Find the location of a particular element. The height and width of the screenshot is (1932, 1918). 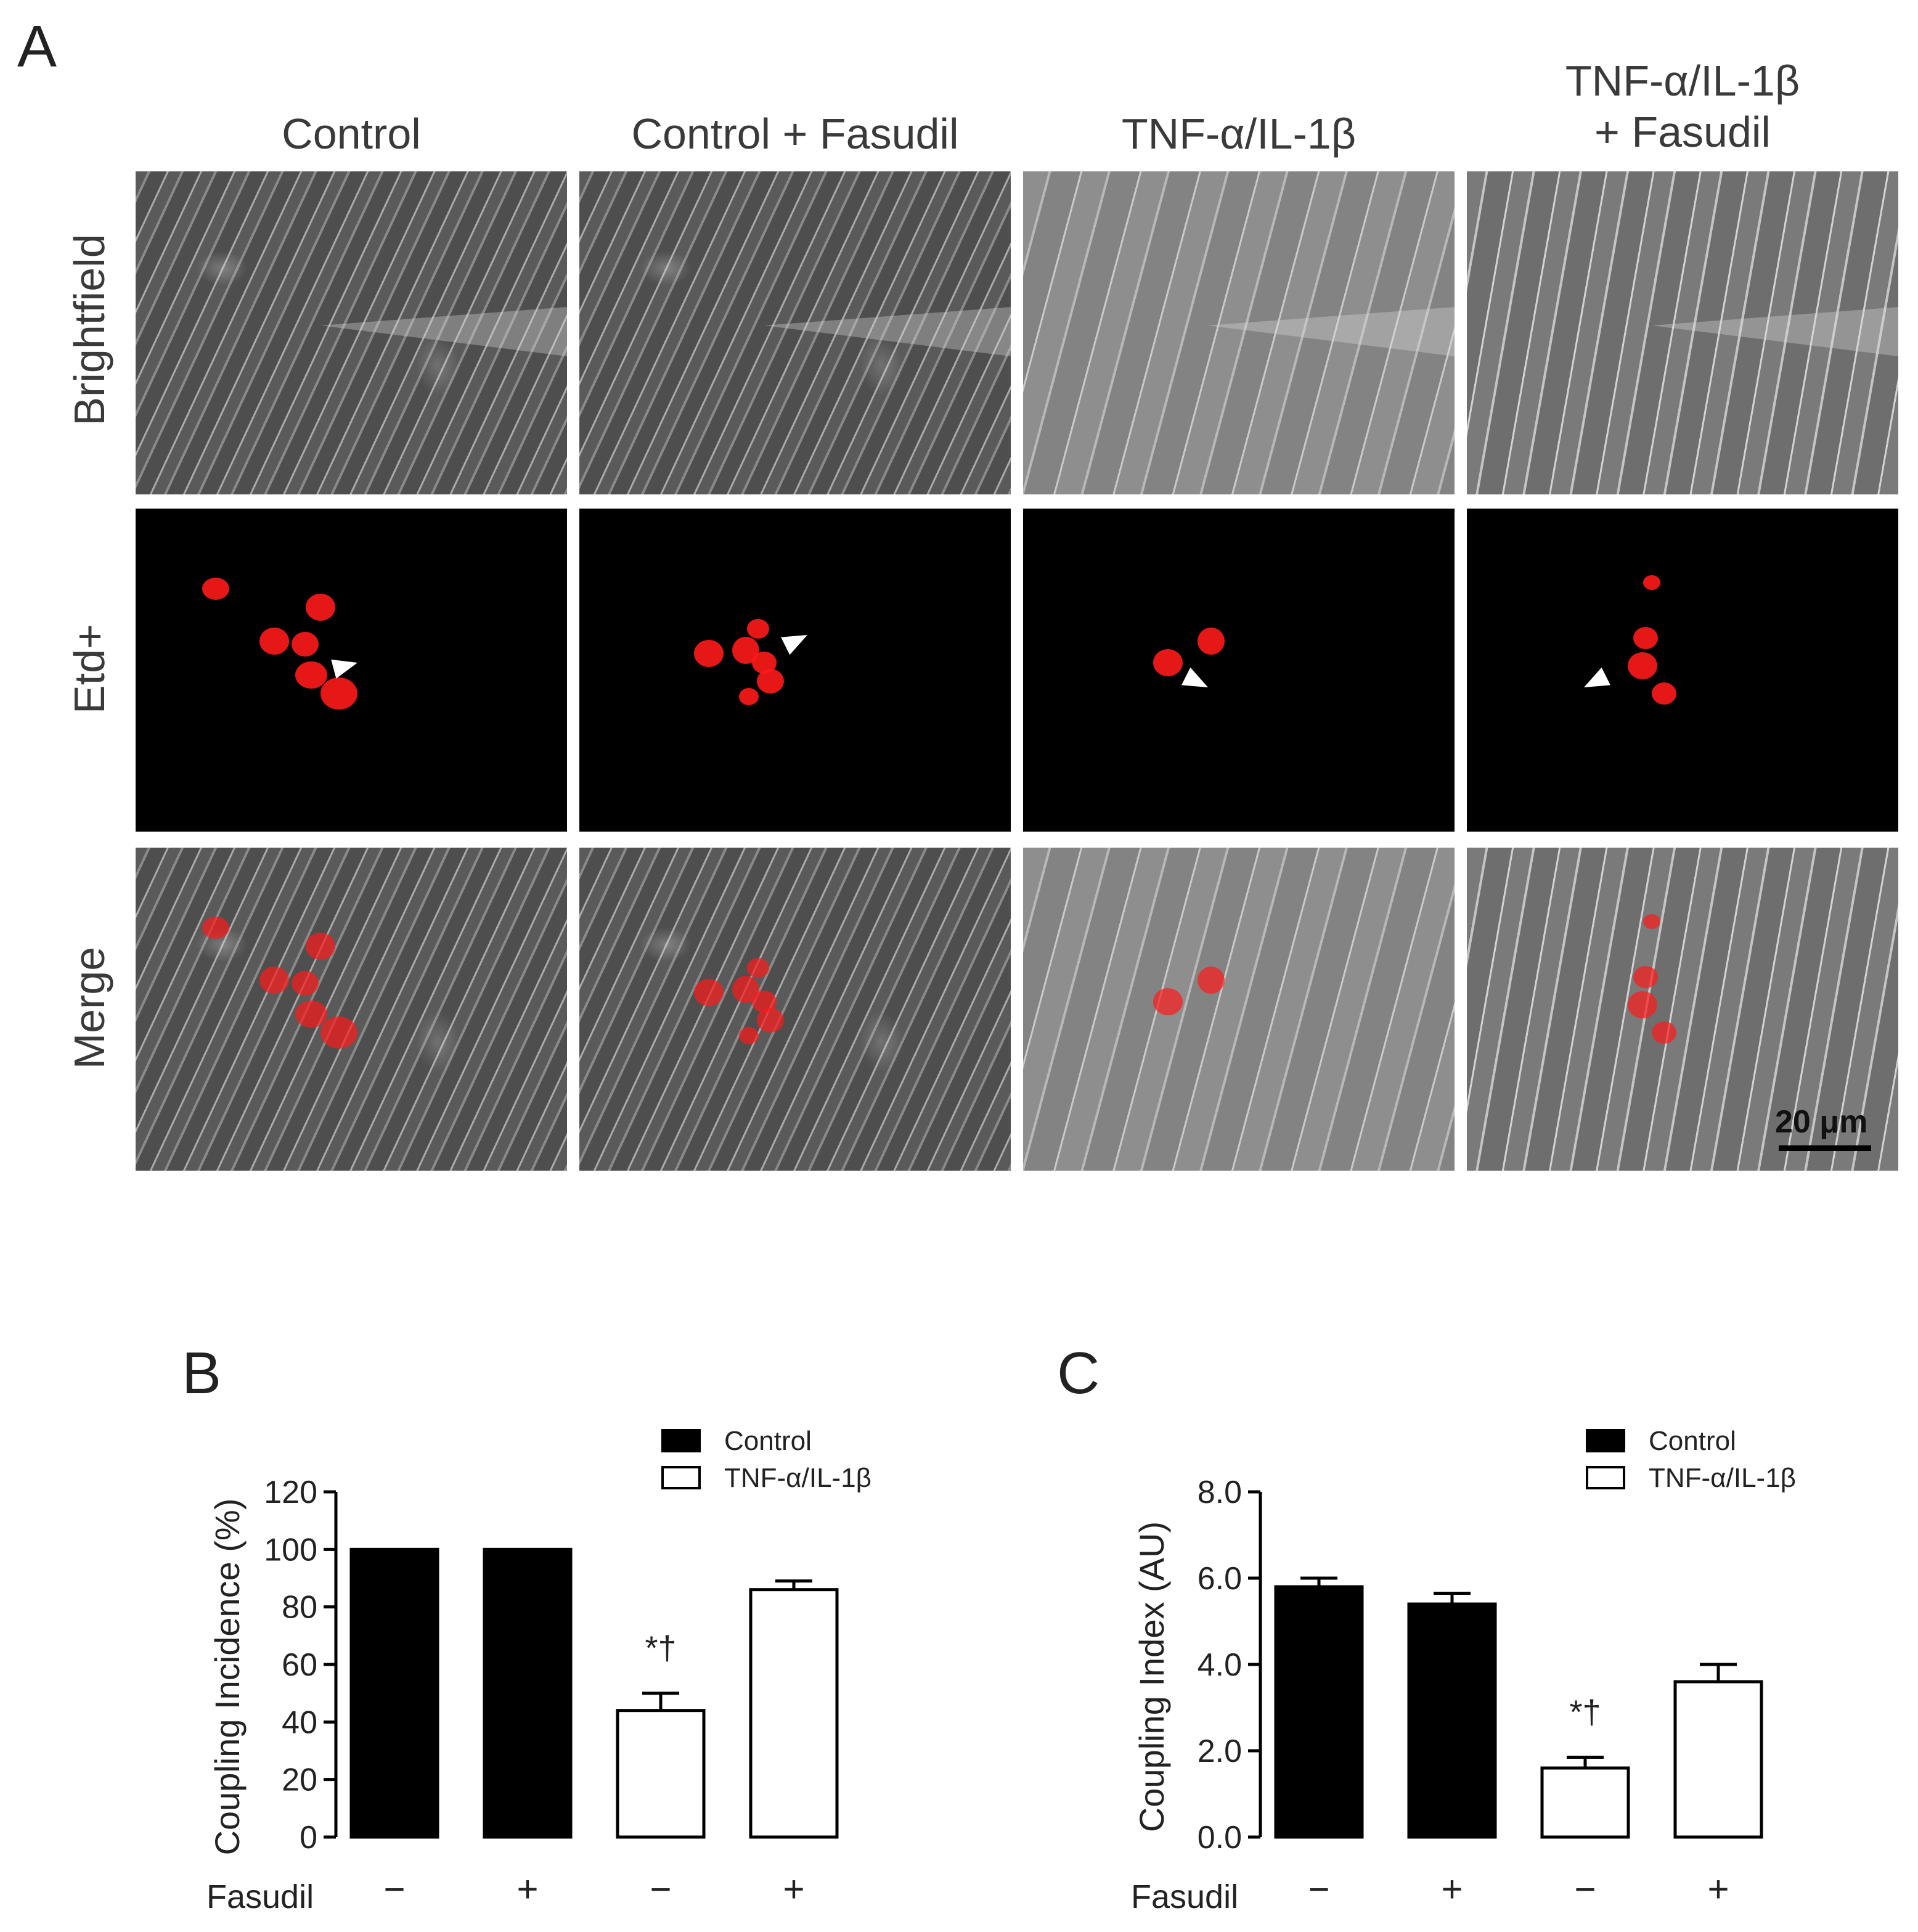

y-tick-label: 2.0 is located at coordinates (1220, 1751).